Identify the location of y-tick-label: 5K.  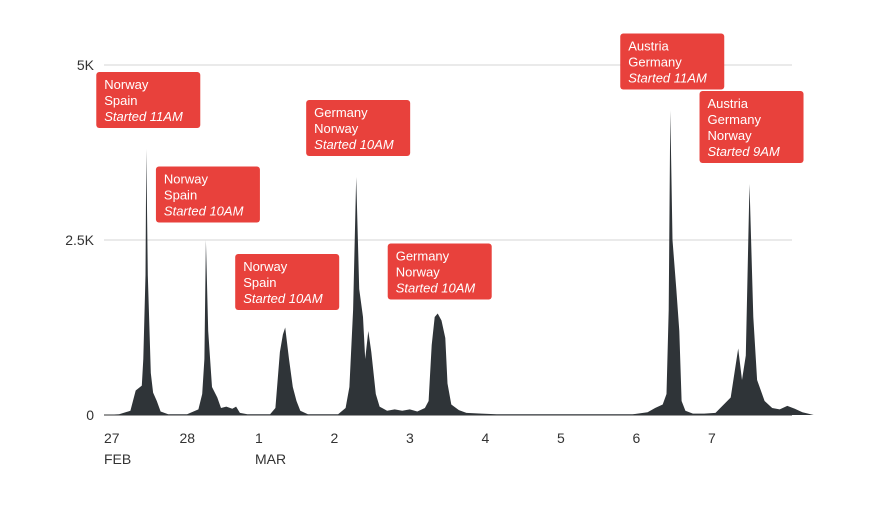
(86, 65).